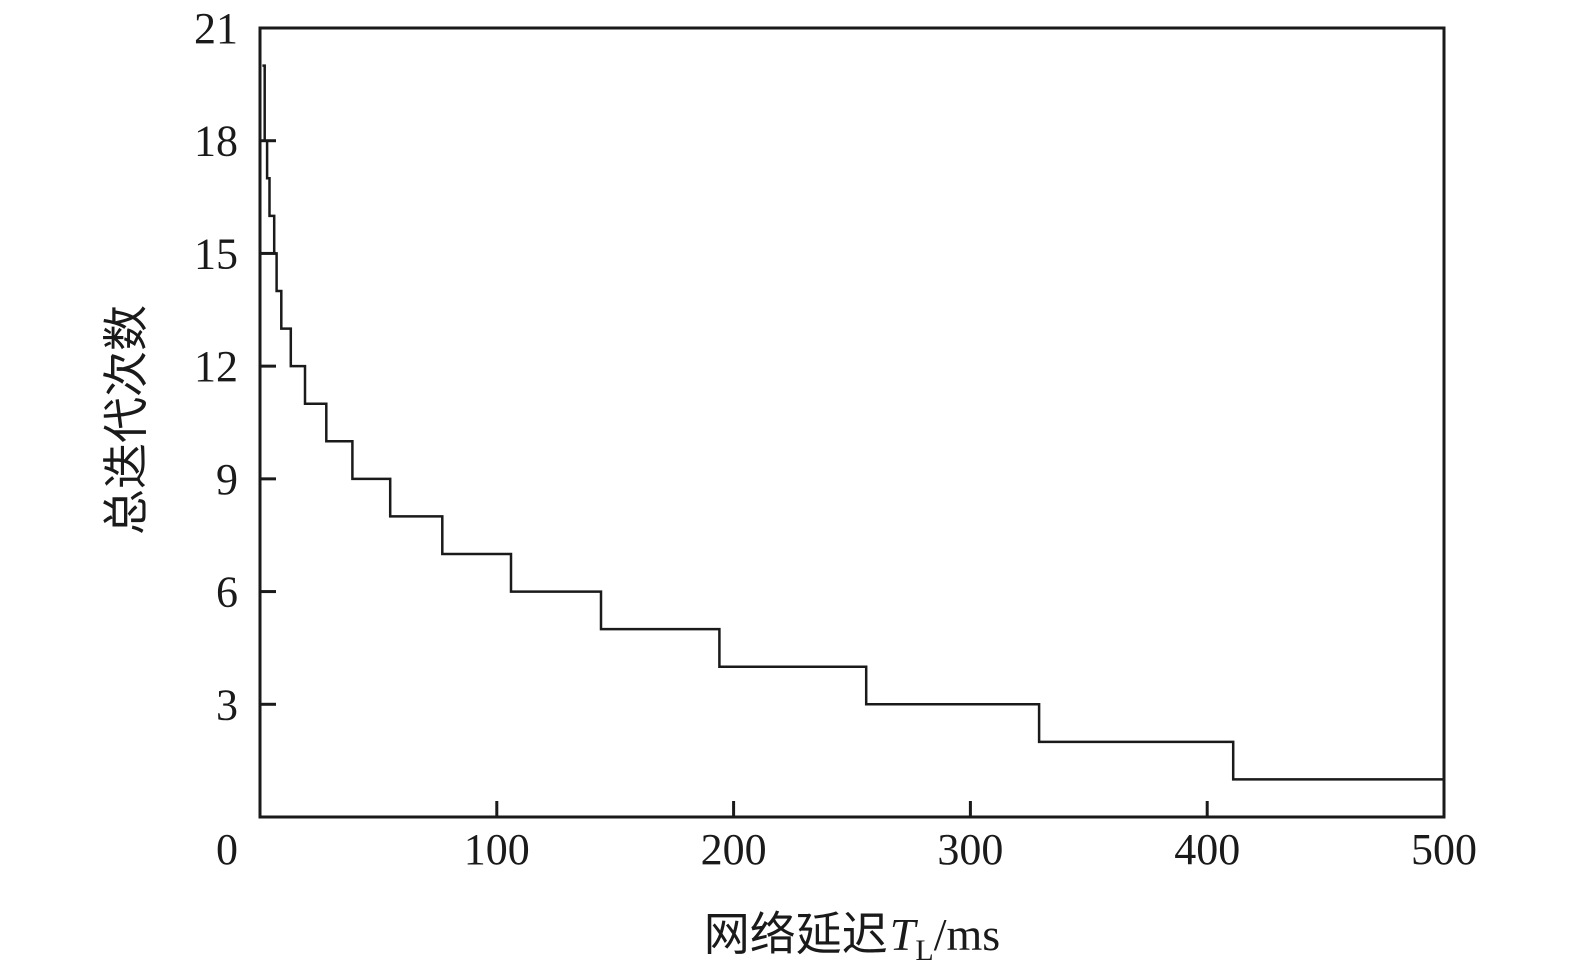 This screenshot has width=1575, height=973. Describe the element at coordinates (227, 849) in the screenshot. I see `x-tick-label: 0` at that location.